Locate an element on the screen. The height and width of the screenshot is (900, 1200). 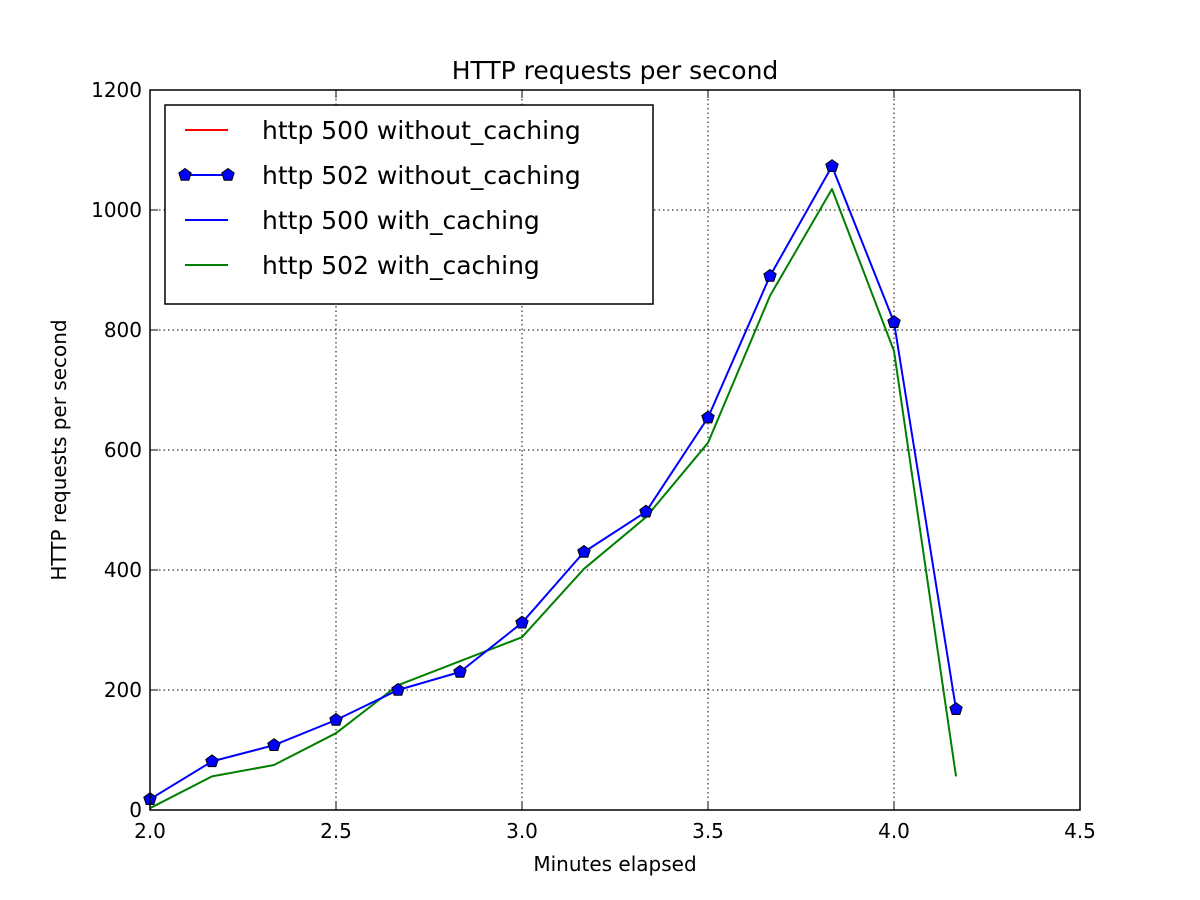
legend-label: http 502 with_caching is located at coordinates (401, 265).